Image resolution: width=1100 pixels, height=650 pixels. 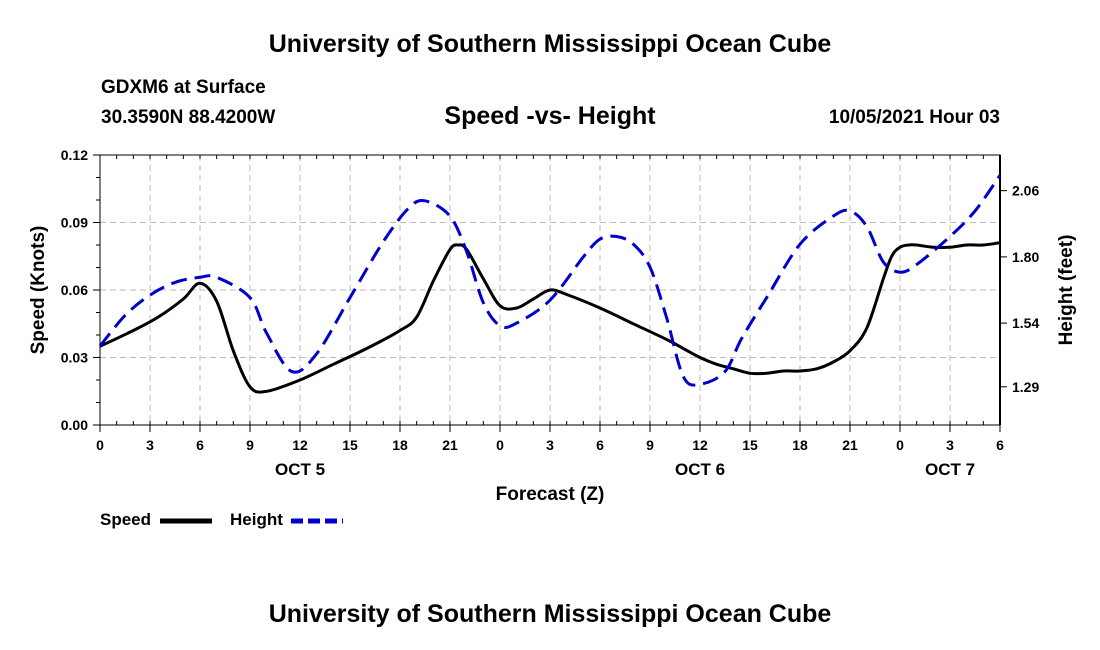 I want to click on chart-datetime: 10/05/2021 Hour 03, so click(x=914, y=117).